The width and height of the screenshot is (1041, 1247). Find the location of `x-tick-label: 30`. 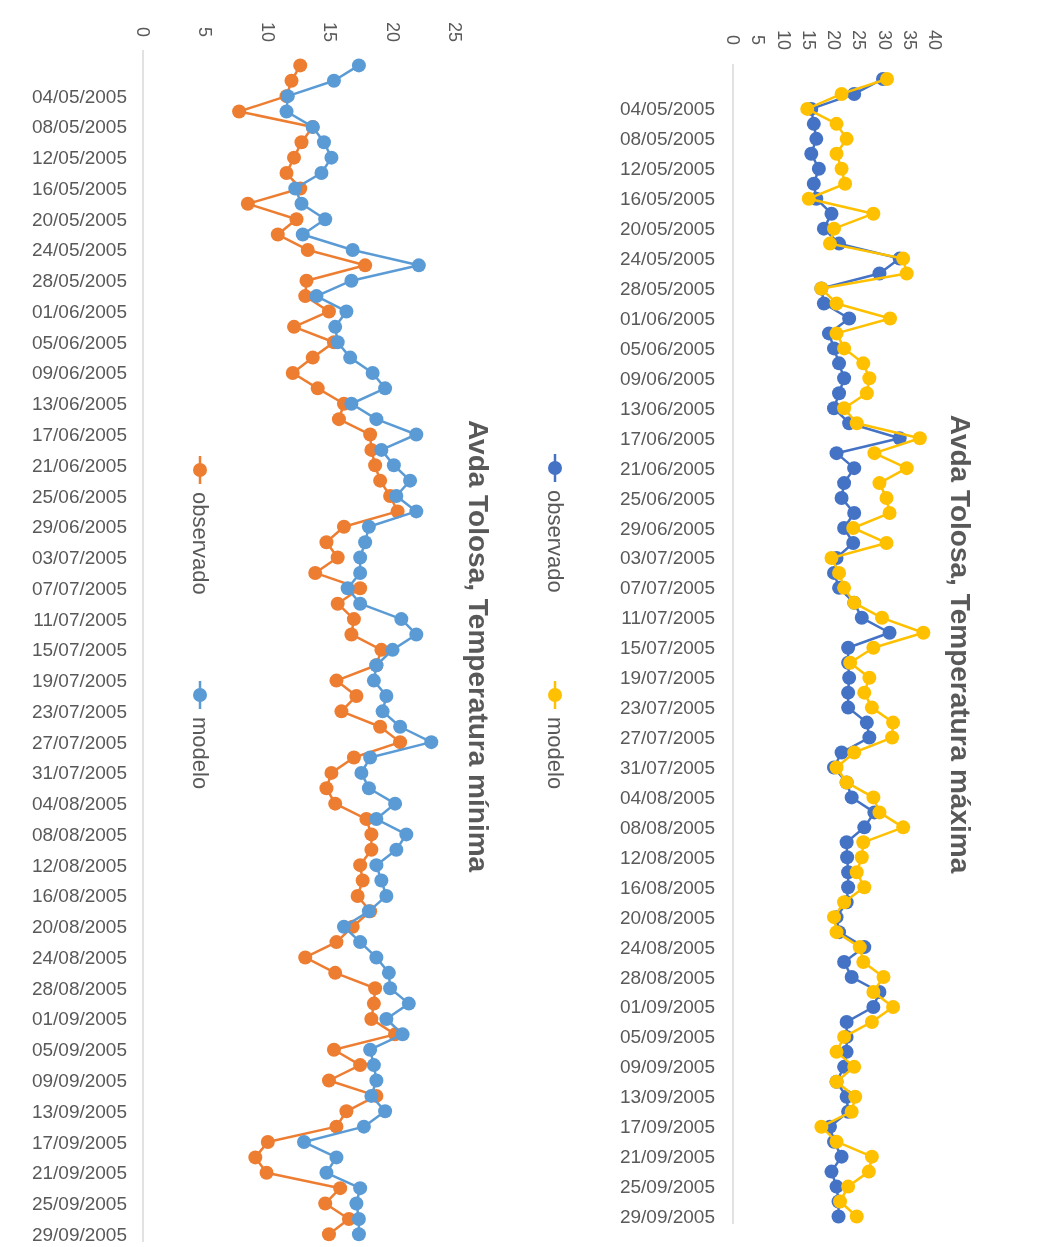

x-tick-label: 30 is located at coordinates (884, 40).